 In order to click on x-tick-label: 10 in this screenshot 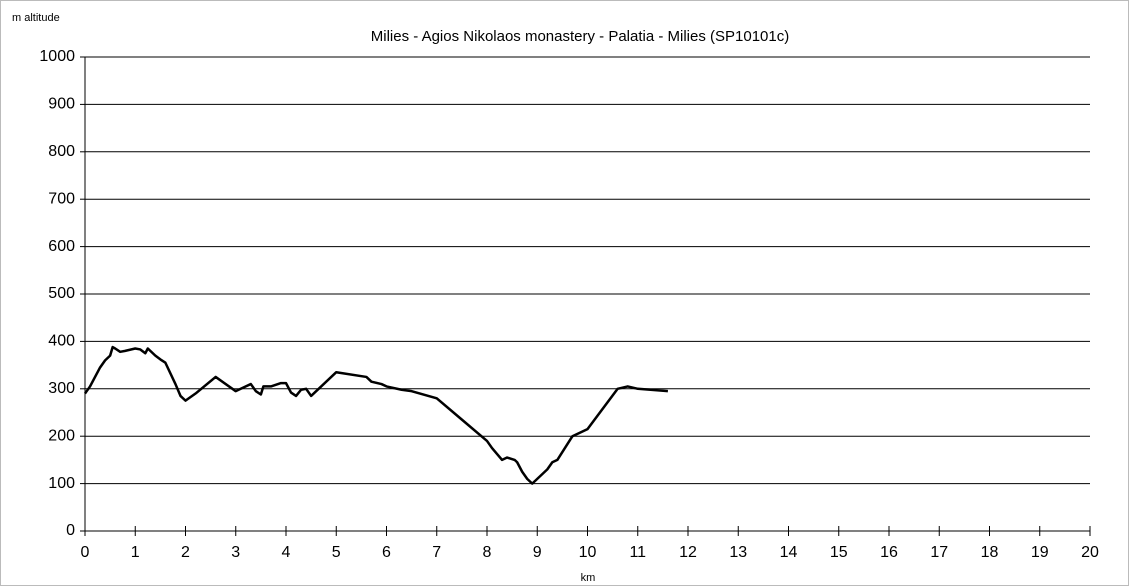, I will do `click(588, 552)`.